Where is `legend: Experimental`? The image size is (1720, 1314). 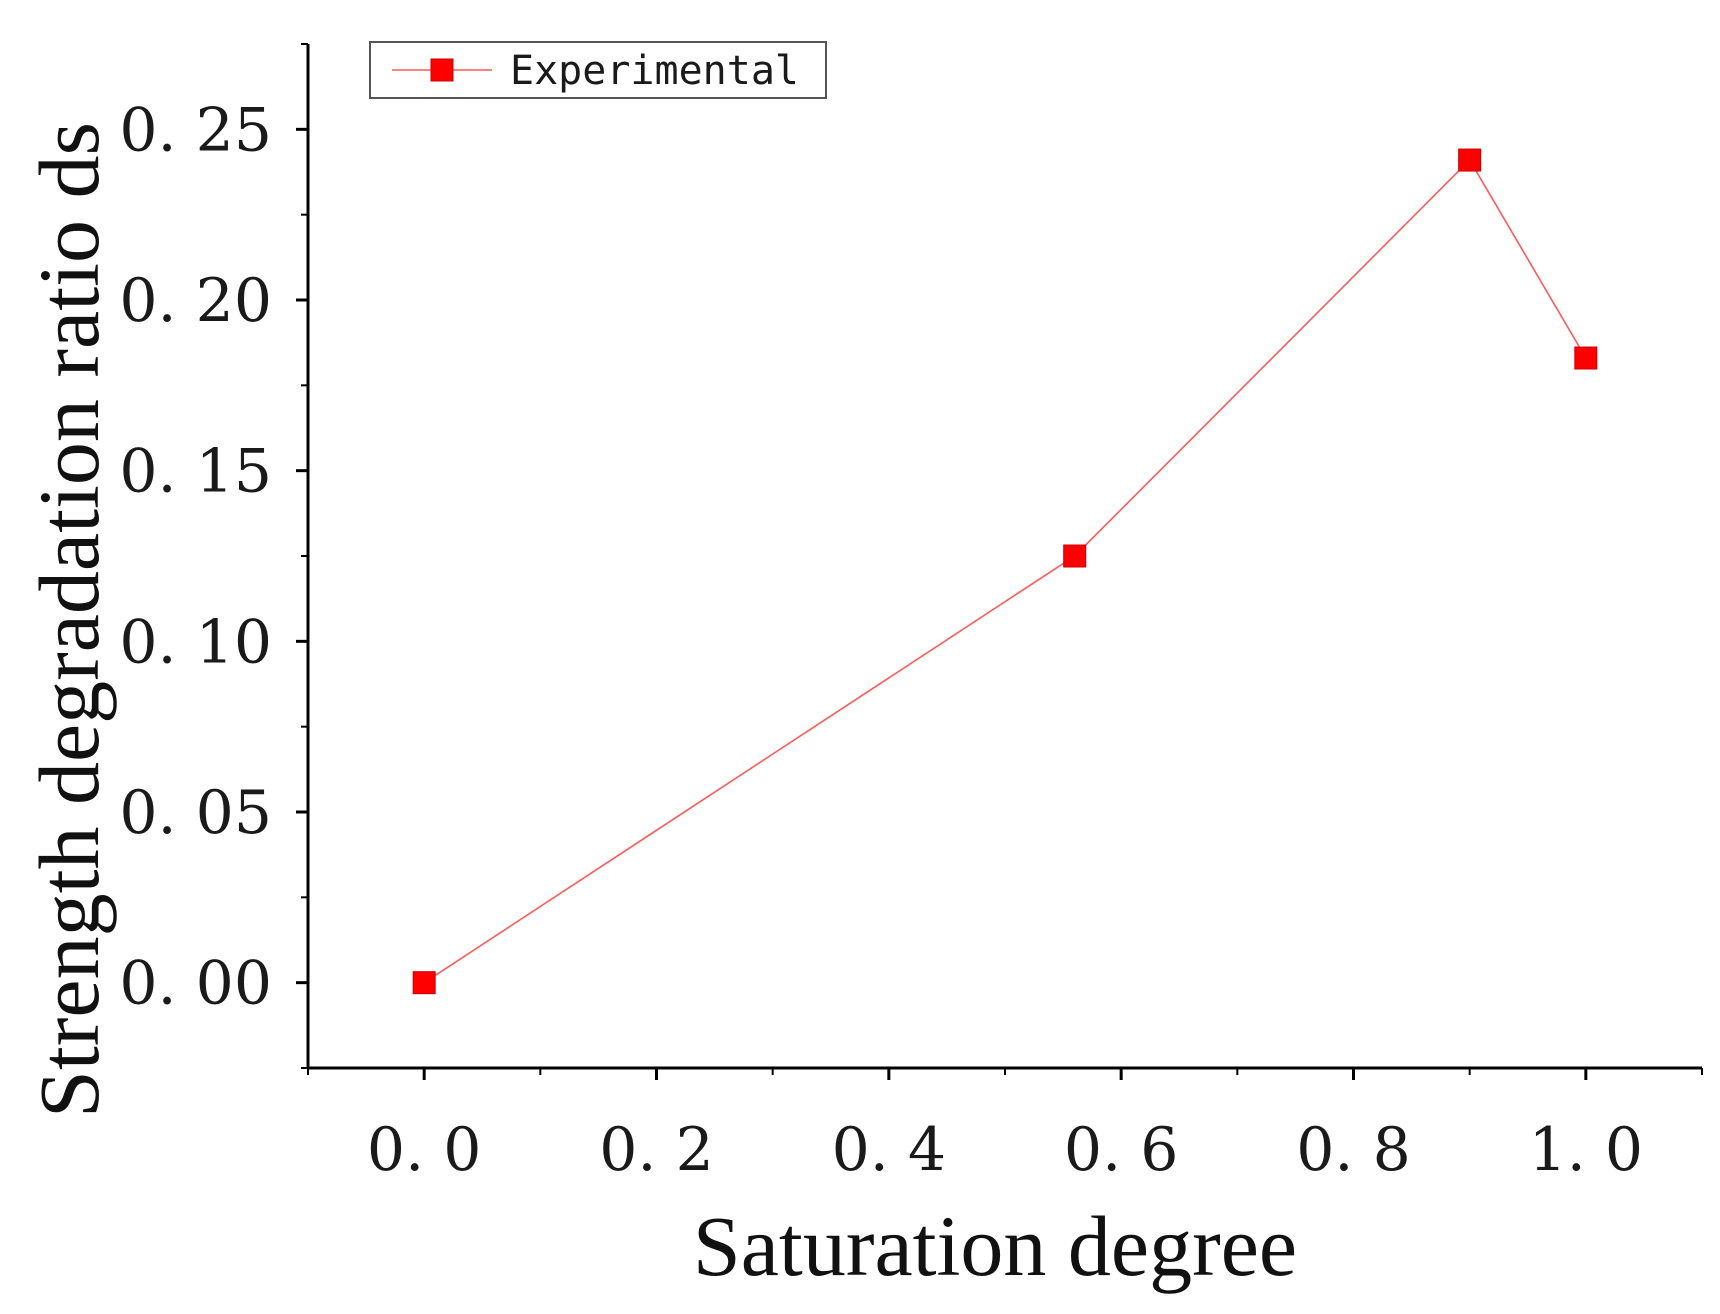
legend: Experimental is located at coordinates (598, 70).